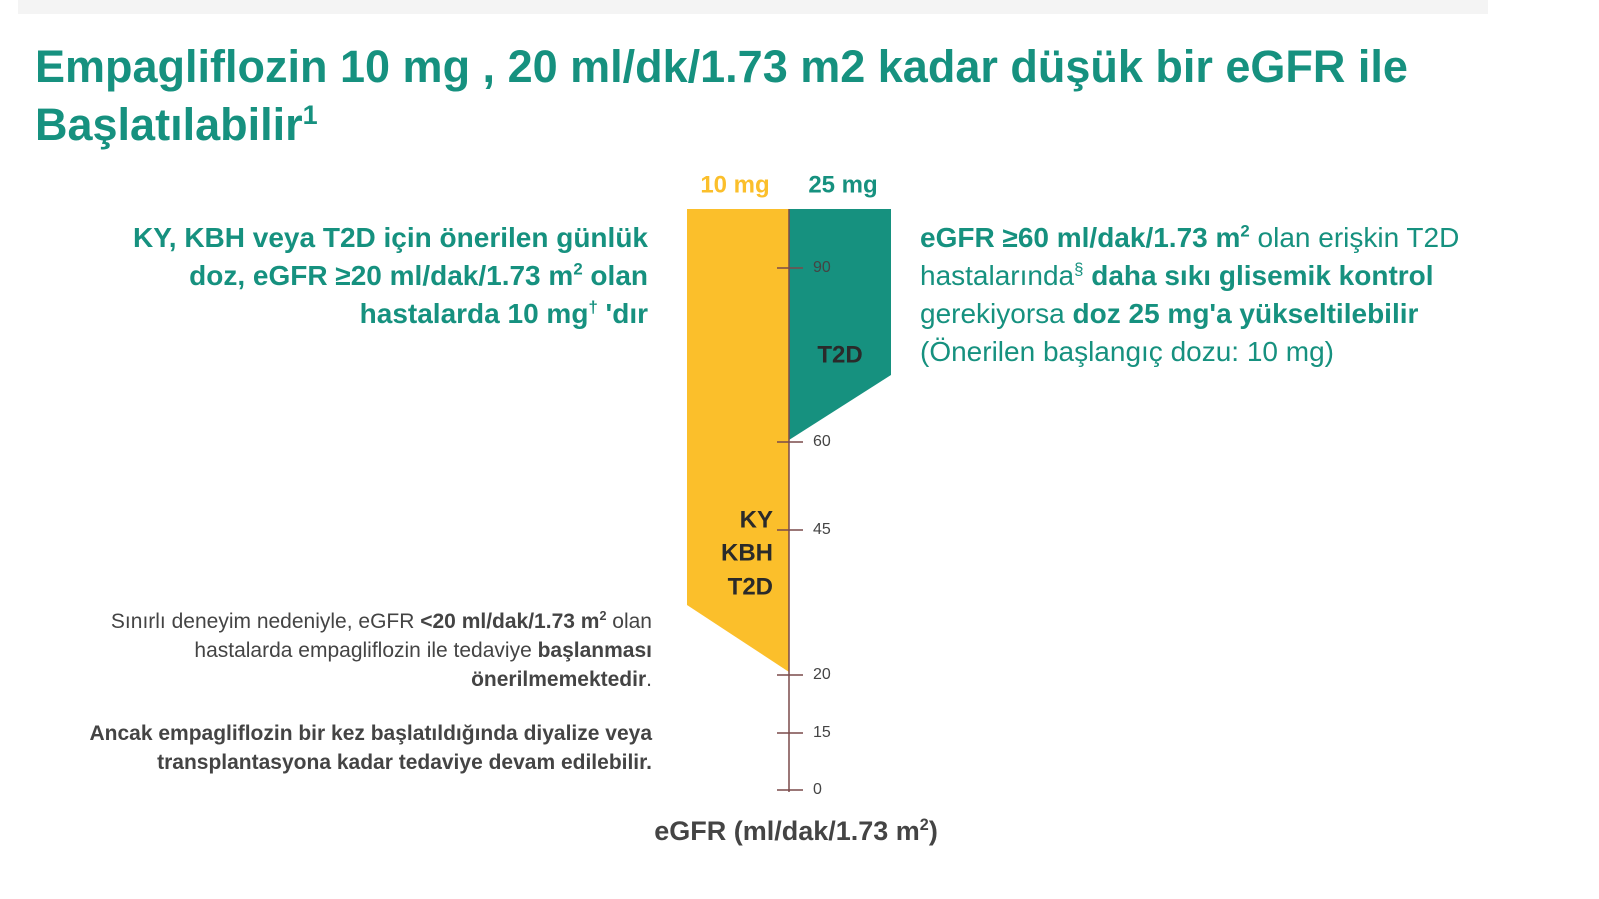 This screenshot has height=899, width=1599. Describe the element at coordinates (787, 831) in the screenshot. I see `text: eGFR (ml/dak/1.73 m` at that location.